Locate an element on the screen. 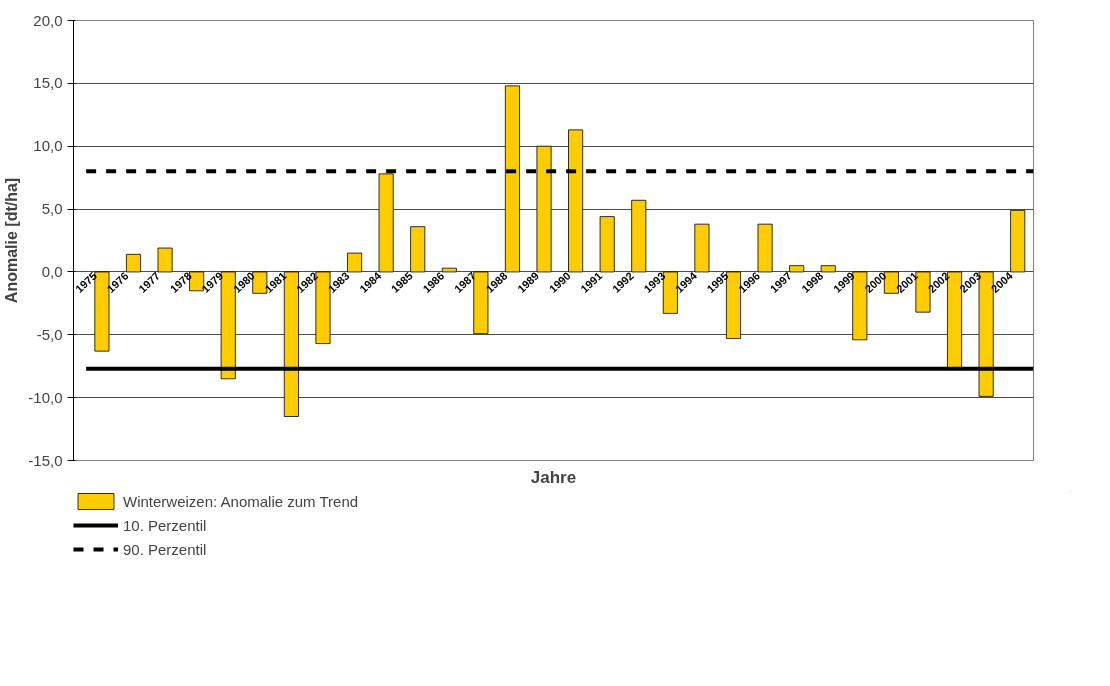 The width and height of the screenshot is (1110, 686). y-tick-label: 15,0 is located at coordinates (48, 83).